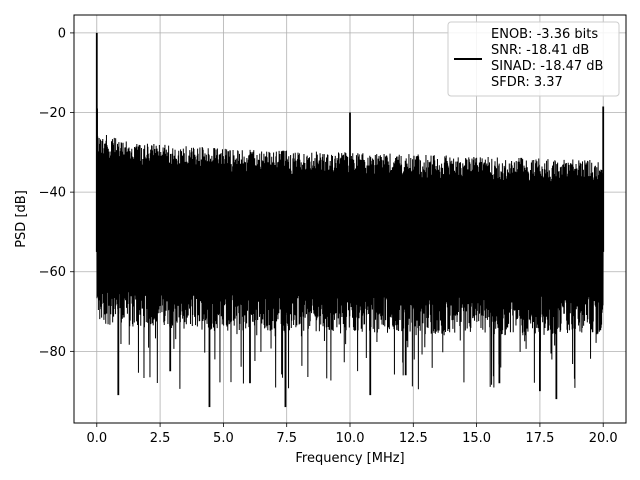  Describe the element at coordinates (21, 219) in the screenshot. I see `y-axis-label: PSD [dB]` at that location.